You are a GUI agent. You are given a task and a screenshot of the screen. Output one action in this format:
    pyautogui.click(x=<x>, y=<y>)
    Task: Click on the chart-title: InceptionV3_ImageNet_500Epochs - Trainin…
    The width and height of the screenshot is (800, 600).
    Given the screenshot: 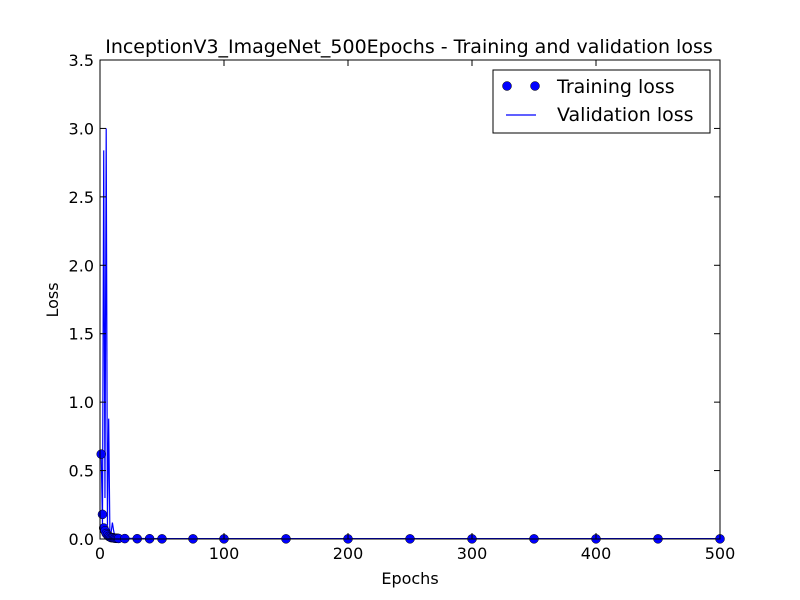 What is the action you would take?
    pyautogui.click(x=409, y=47)
    